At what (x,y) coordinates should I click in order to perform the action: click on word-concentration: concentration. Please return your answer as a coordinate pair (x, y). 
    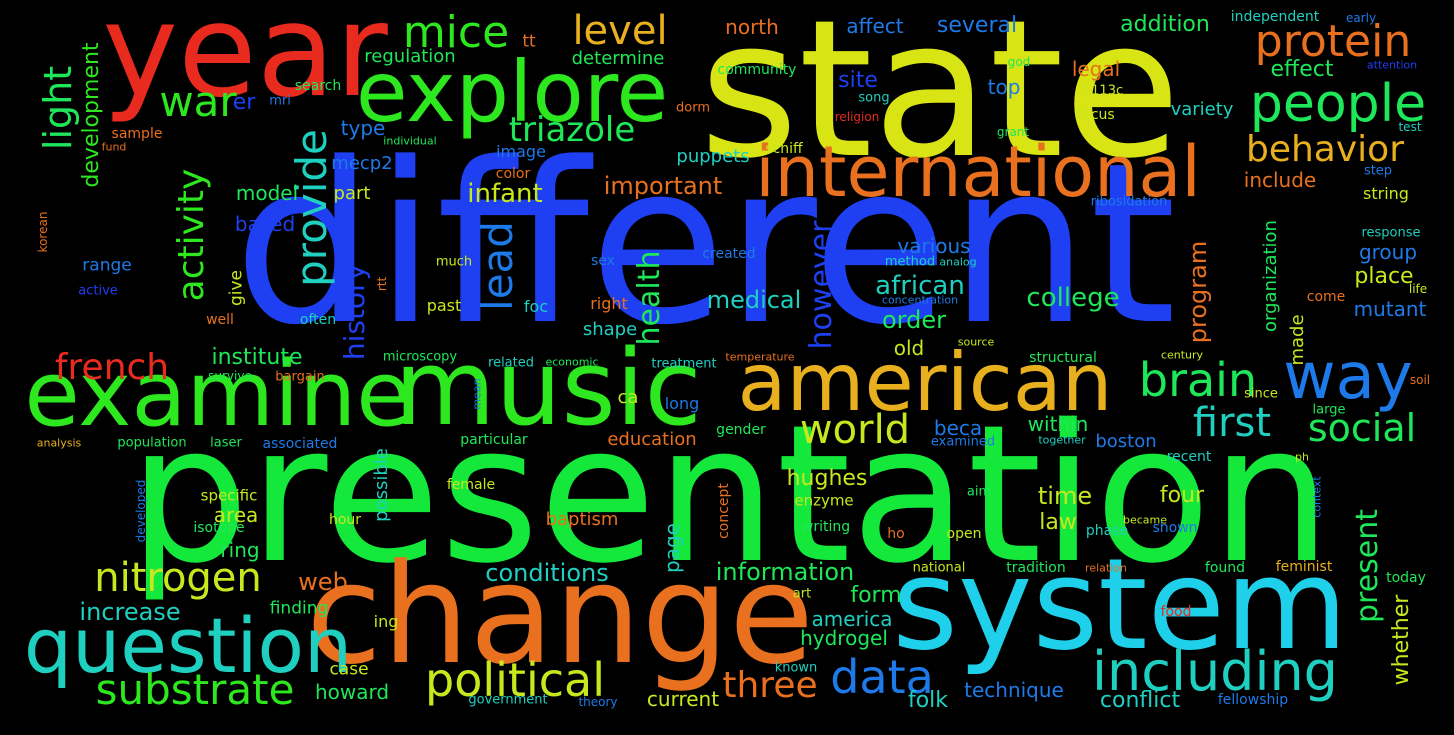
    Looking at the image, I should click on (920, 300).